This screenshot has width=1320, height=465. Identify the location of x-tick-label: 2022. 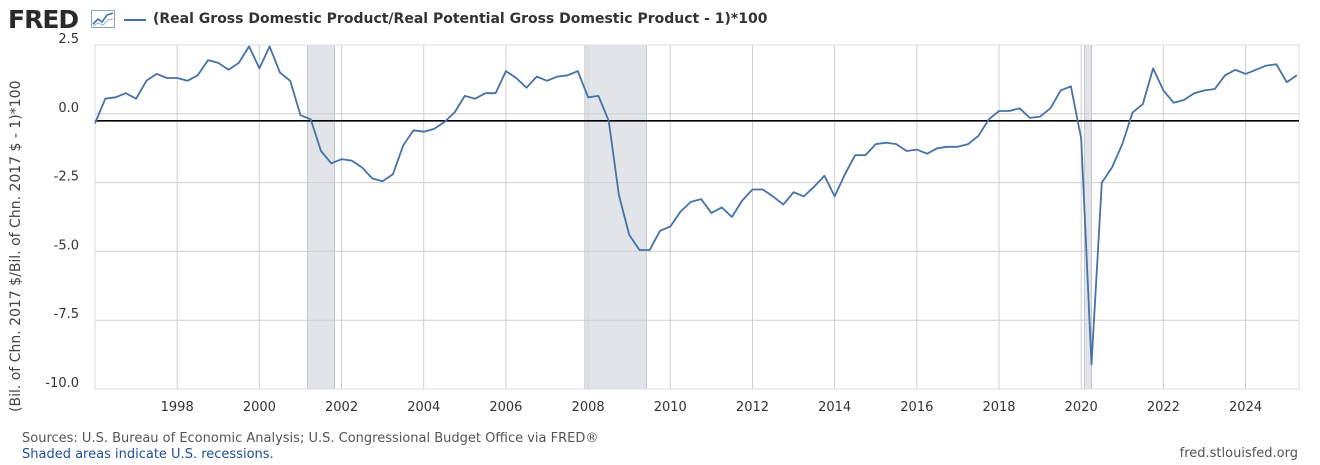
(1163, 407).